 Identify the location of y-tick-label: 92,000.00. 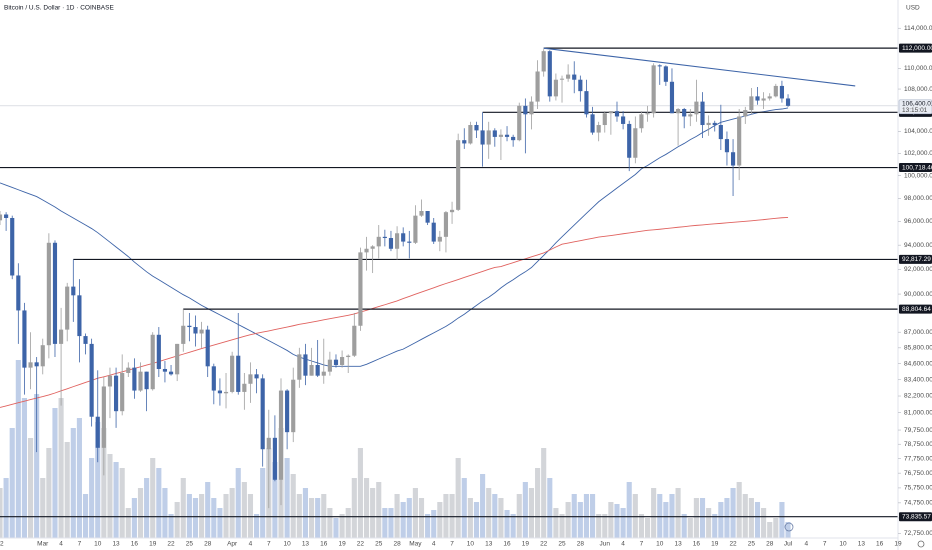
(918, 269).